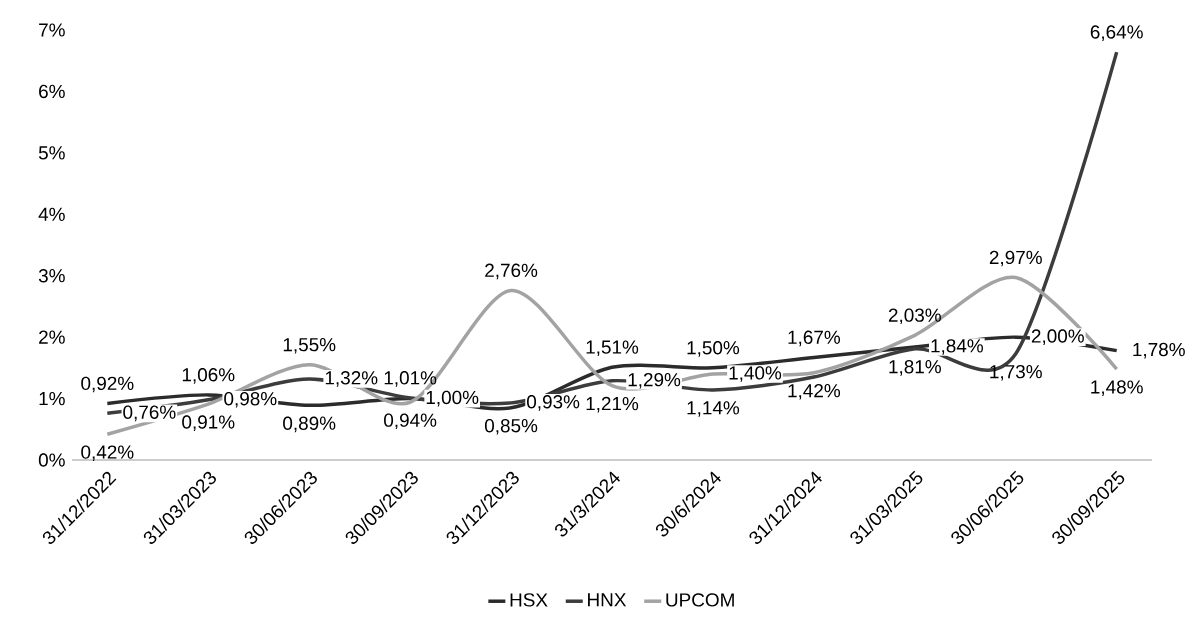  I want to click on legend-label: HNX, so click(607, 600).